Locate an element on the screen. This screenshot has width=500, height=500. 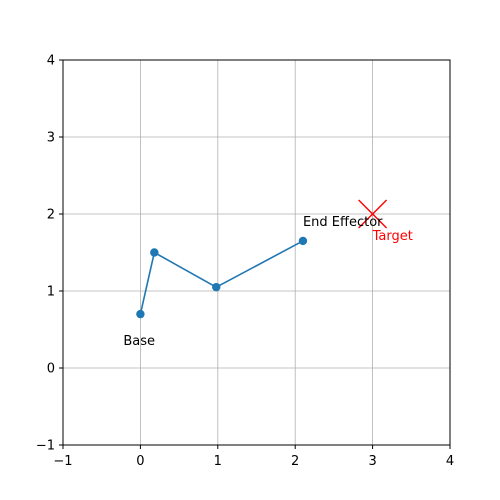
series-layer is located at coordinates (222, 277).